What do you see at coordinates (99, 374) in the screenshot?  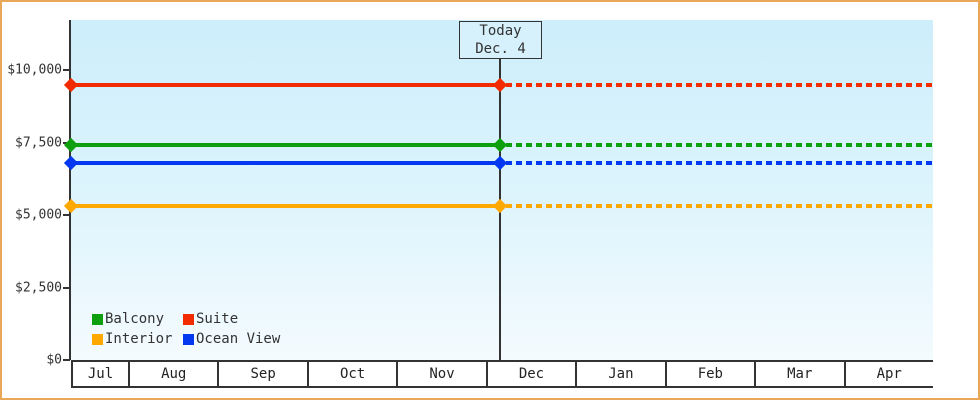 I see `month-cell-jul: Jul` at bounding box center [99, 374].